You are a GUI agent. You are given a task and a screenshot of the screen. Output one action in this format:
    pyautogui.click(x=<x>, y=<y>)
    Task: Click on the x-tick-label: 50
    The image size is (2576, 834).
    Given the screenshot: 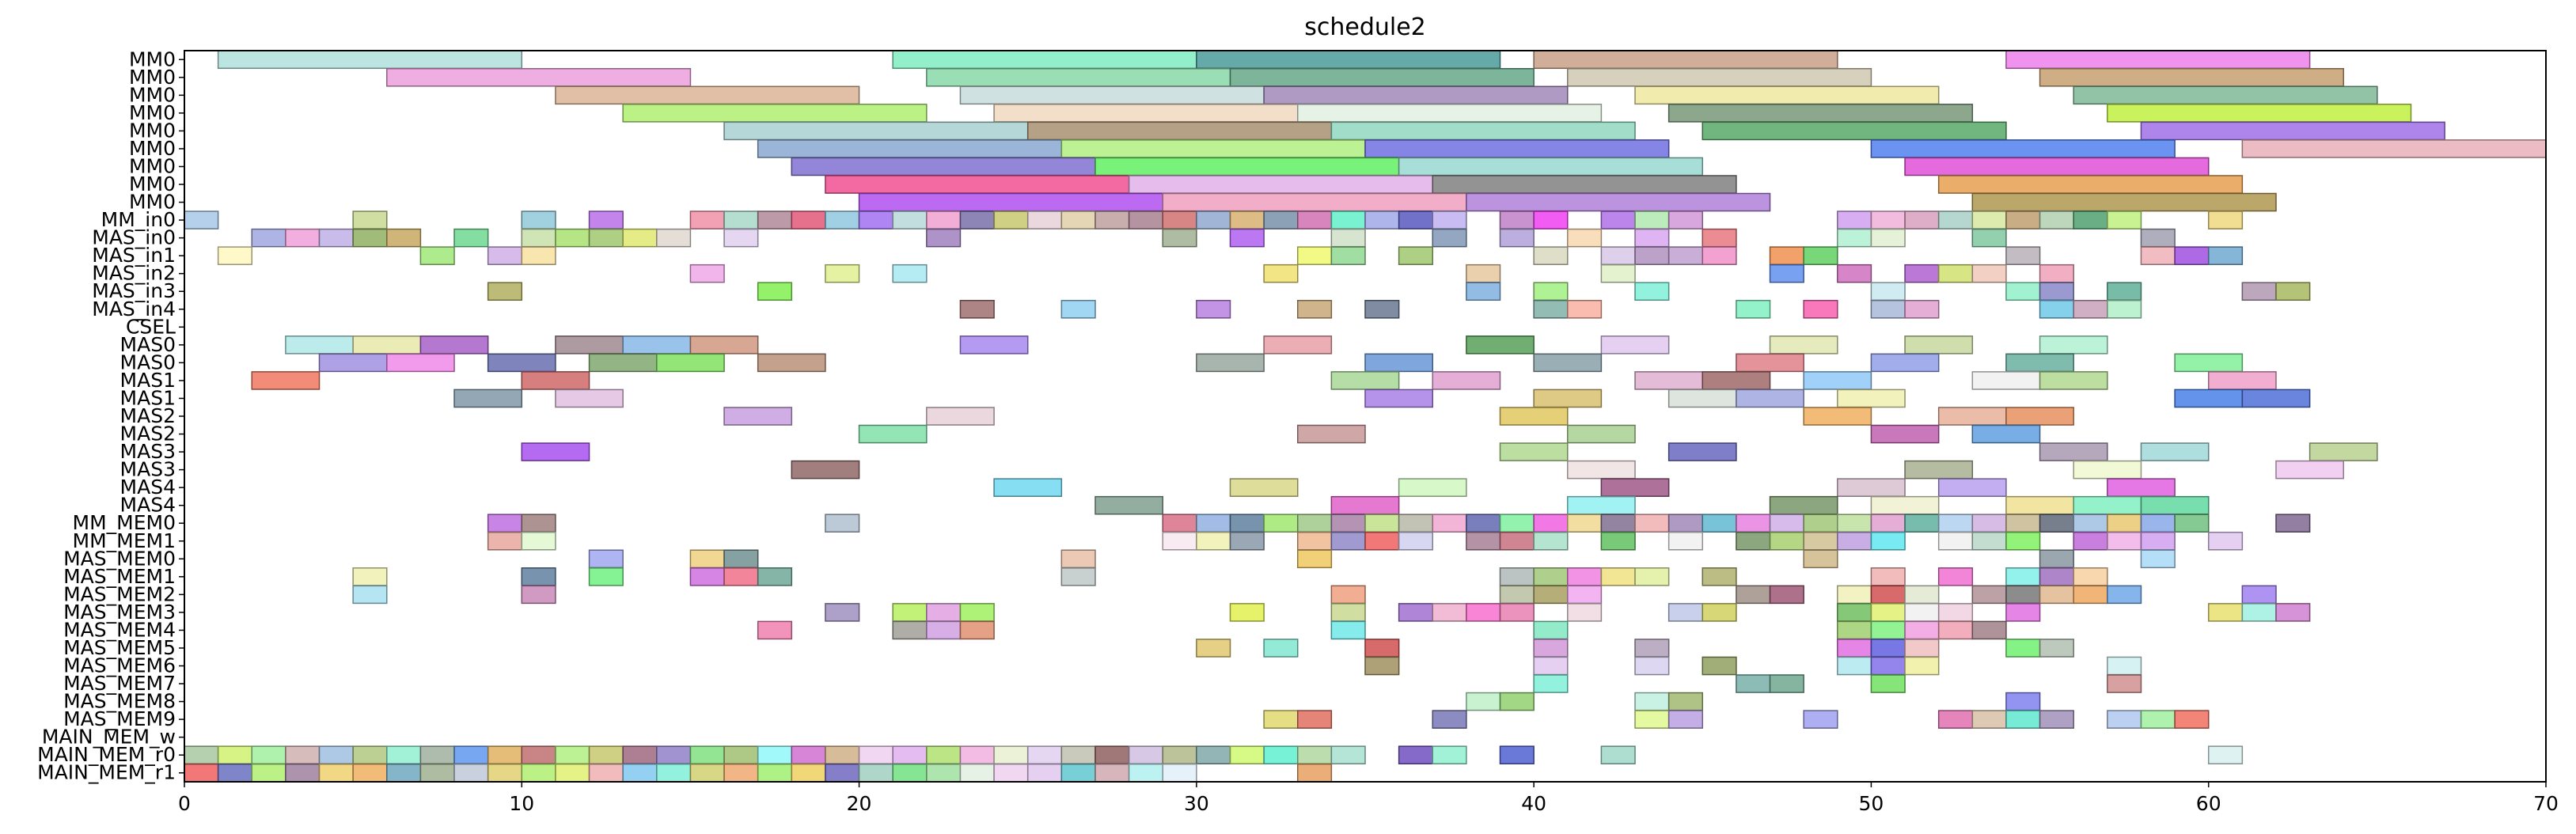 What is the action you would take?
    pyautogui.click(x=1871, y=803)
    